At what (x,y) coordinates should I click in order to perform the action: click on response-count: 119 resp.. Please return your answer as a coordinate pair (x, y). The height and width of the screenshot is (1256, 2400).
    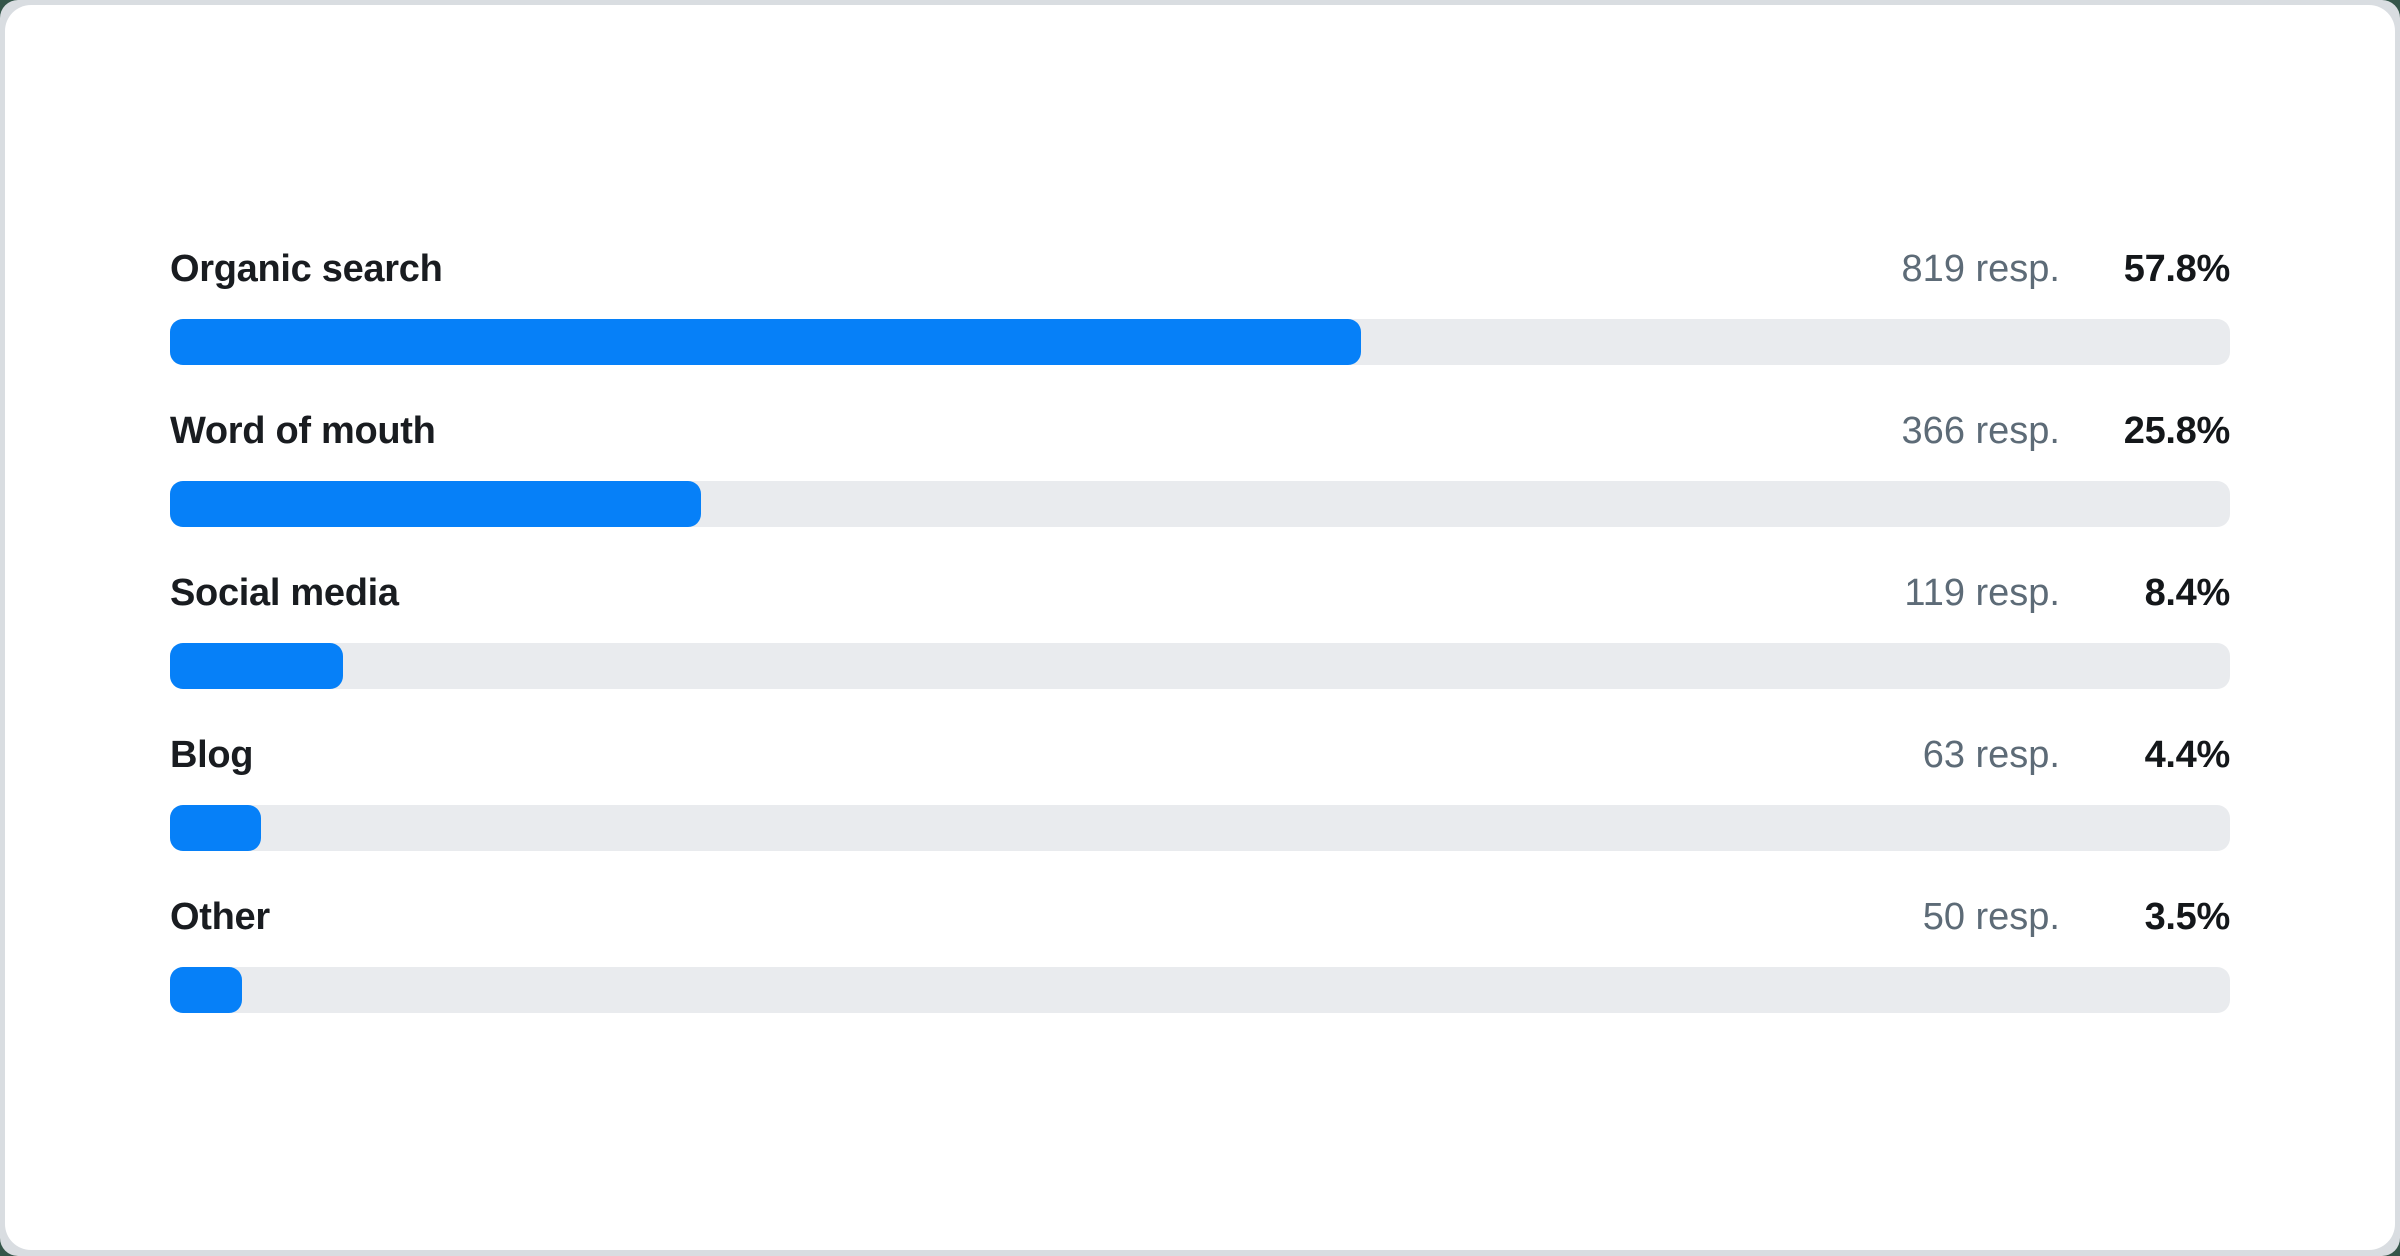
    Looking at the image, I should click on (1982, 593).